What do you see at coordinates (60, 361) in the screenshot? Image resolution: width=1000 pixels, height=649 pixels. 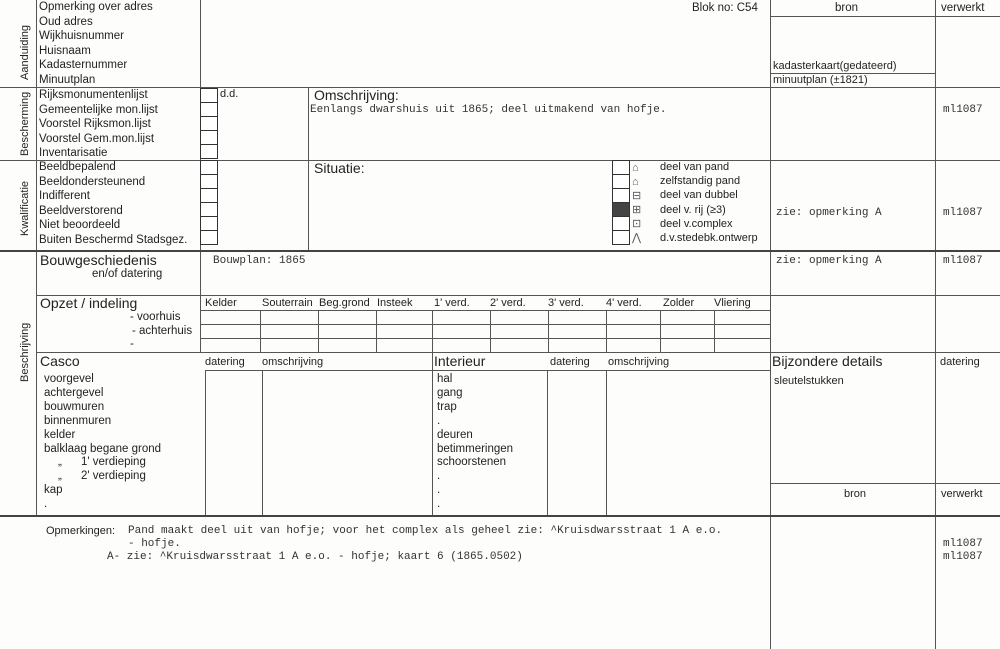 I see `casco-label: Casco` at bounding box center [60, 361].